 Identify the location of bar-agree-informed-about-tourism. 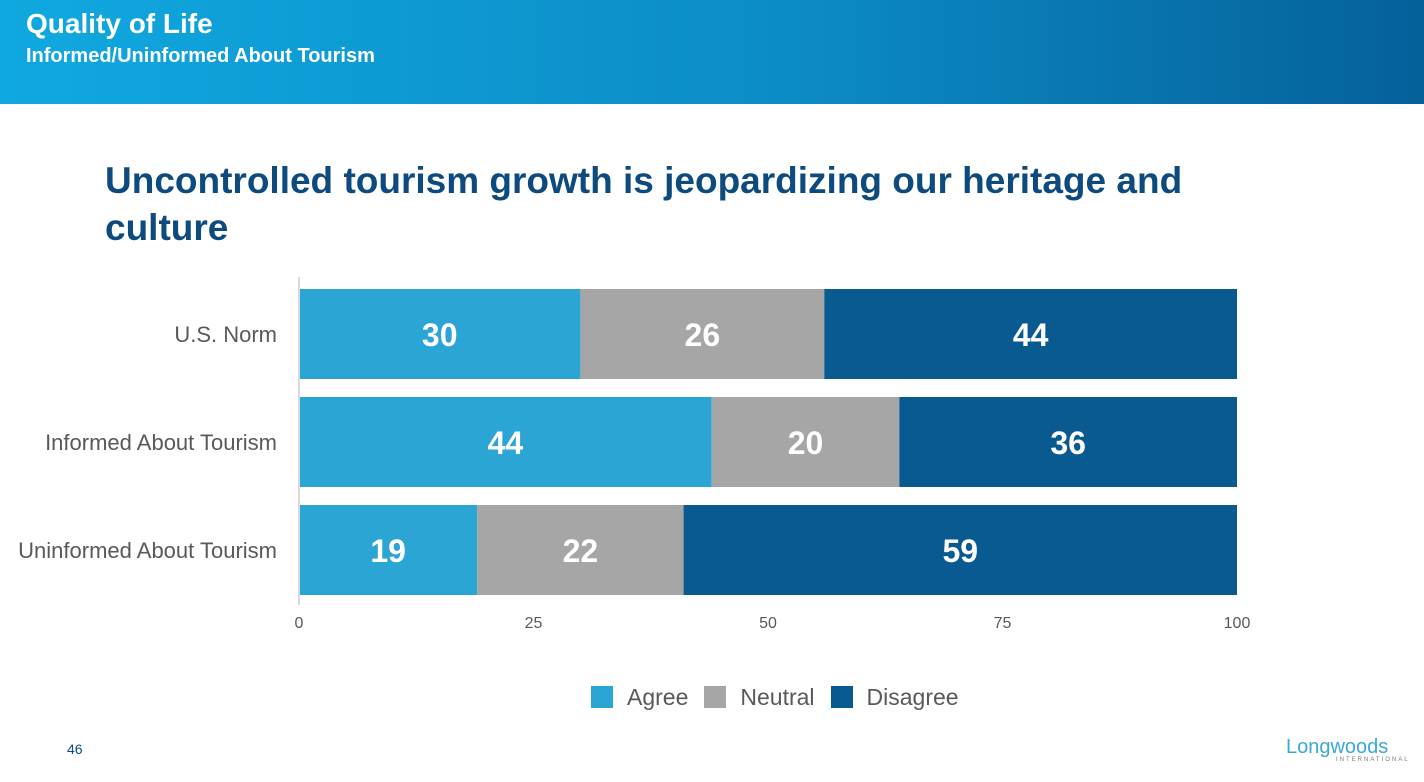
(505, 442).